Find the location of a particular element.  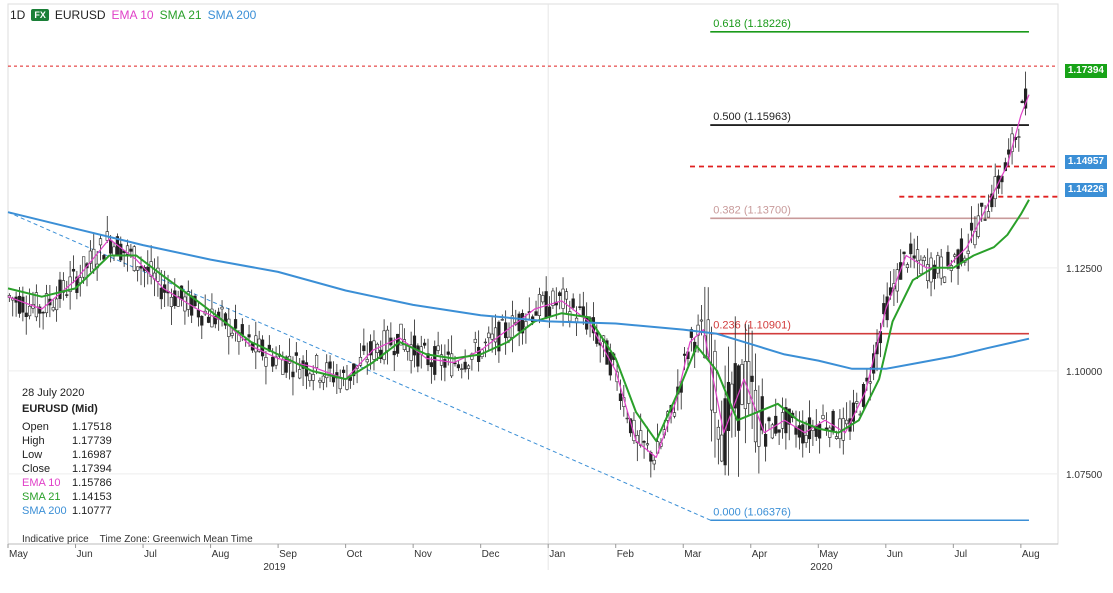

sma21-legend: SMA 21 is located at coordinates (180, 15).